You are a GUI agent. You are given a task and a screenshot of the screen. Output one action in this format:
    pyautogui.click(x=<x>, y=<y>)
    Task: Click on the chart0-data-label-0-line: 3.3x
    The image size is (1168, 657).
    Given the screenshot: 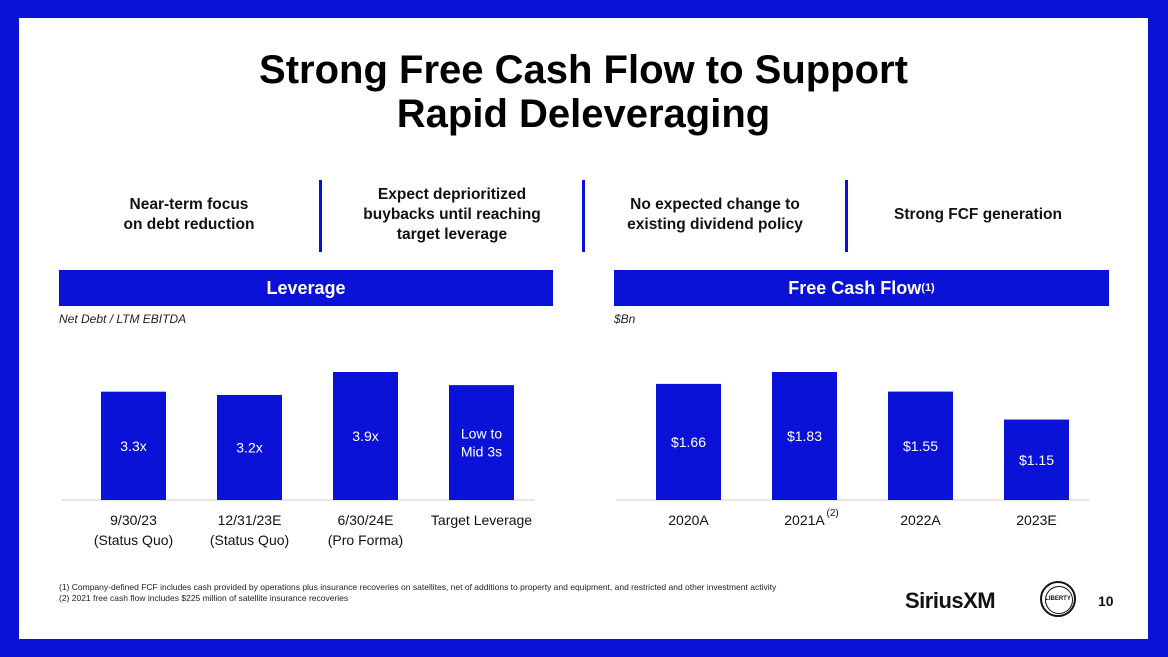 What is the action you would take?
    pyautogui.click(x=133, y=446)
    